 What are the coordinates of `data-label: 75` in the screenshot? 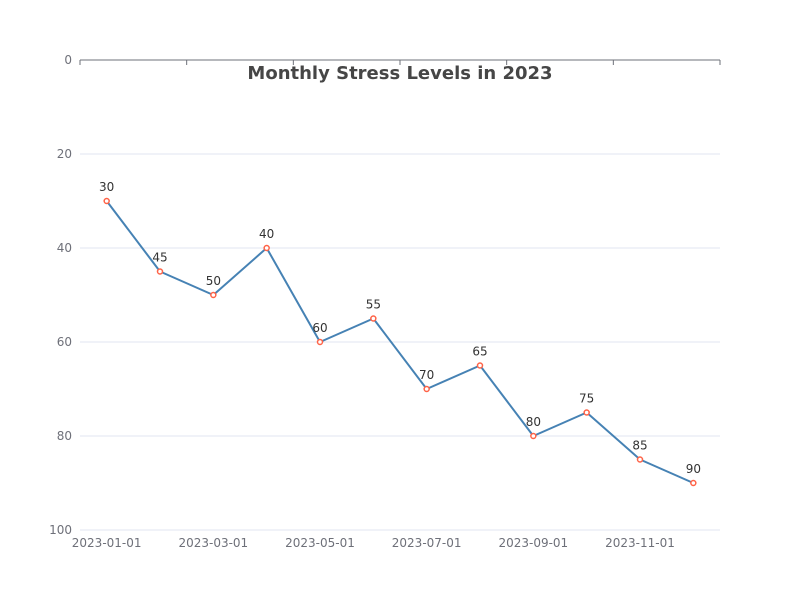 It's located at (586, 399).